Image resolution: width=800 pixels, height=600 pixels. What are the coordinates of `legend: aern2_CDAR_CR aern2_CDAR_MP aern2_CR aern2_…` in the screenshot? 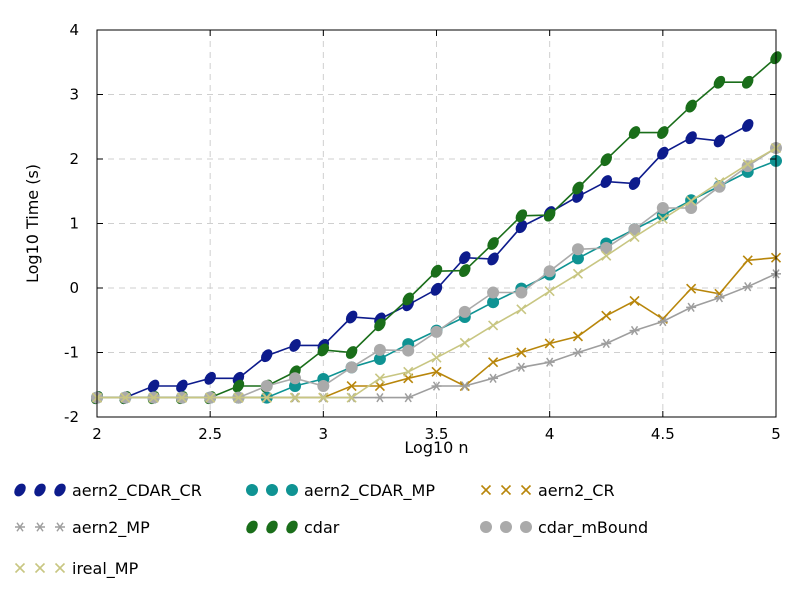 It's located at (331, 530).